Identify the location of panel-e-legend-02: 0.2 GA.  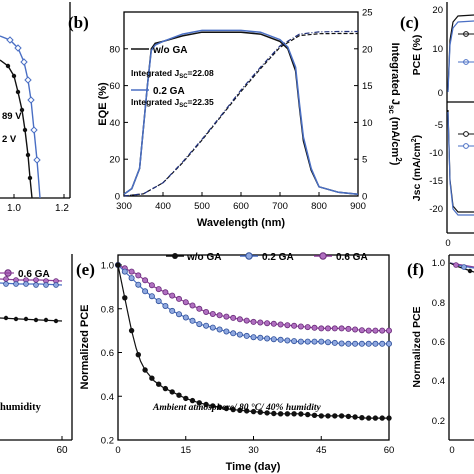
(278, 257).